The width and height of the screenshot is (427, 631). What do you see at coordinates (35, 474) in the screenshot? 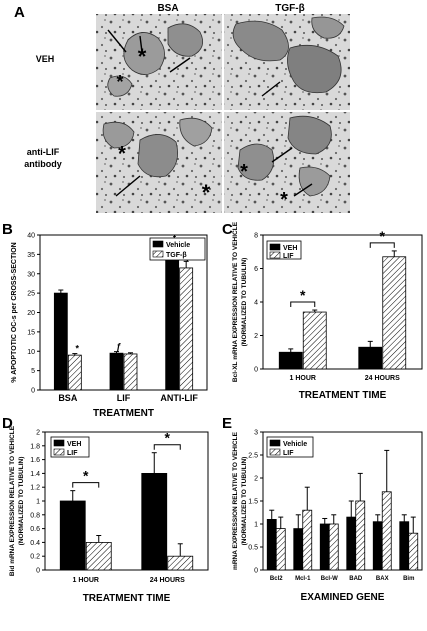
I see `y-tick-label: 1.4` at bounding box center [35, 474].